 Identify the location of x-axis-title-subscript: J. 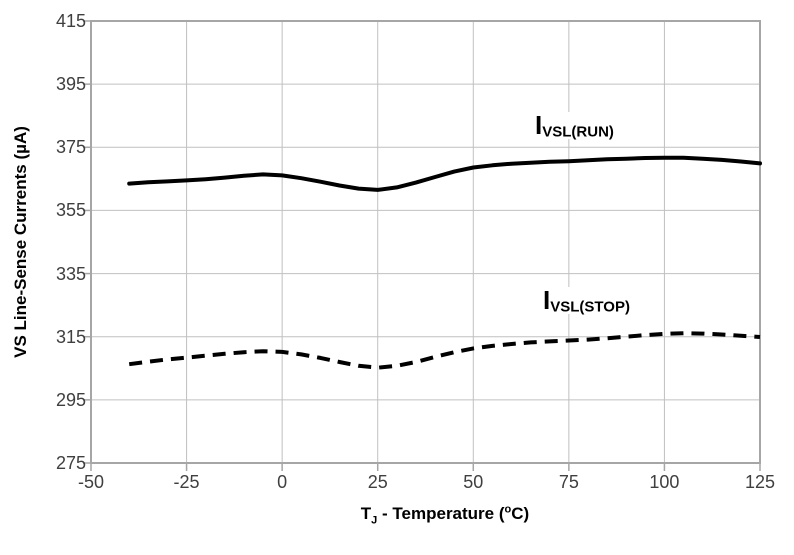
(374, 520).